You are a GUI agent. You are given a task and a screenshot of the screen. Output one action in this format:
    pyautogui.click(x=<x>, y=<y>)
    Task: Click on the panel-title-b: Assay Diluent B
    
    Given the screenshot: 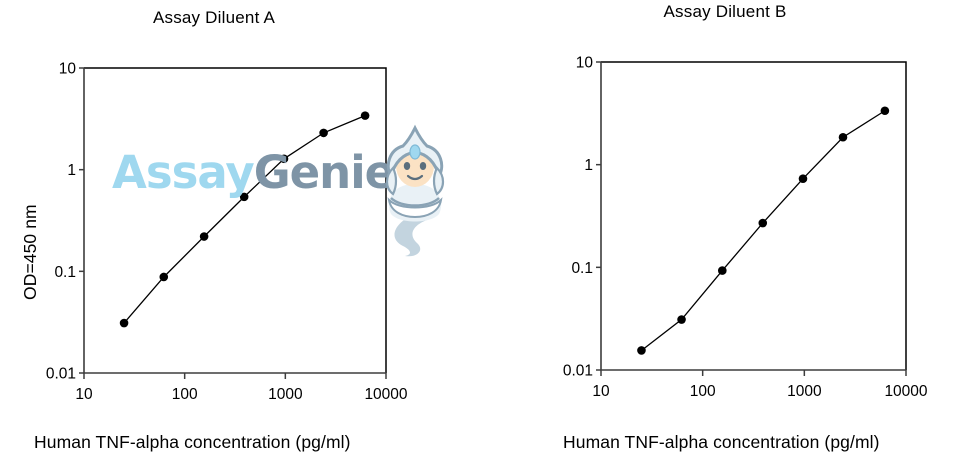 What is the action you would take?
    pyautogui.click(x=725, y=11)
    